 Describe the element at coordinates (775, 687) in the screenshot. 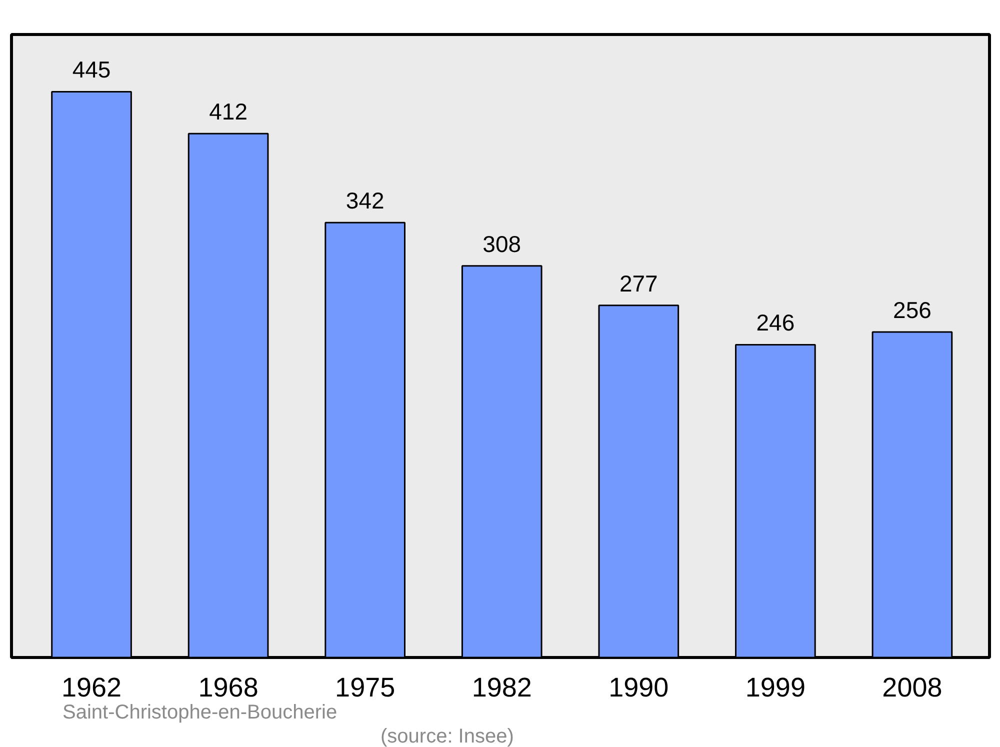

I see `x-tick-label: 1999` at that location.